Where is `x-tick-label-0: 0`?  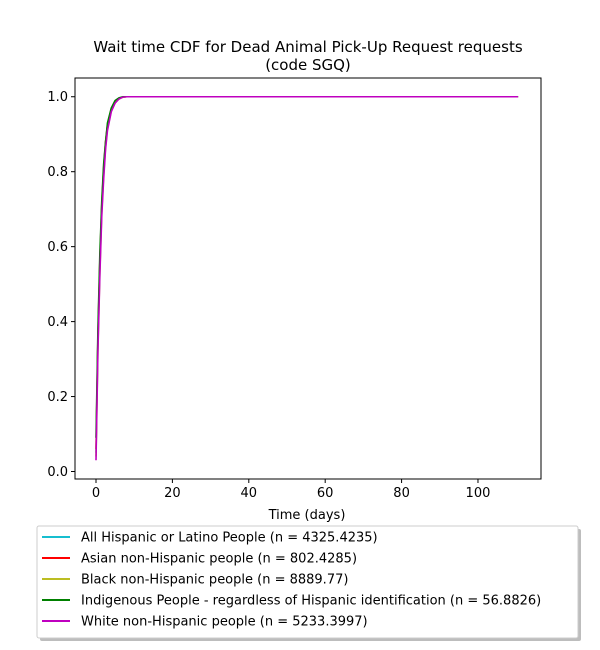 x-tick-label-0: 0 is located at coordinates (96, 493).